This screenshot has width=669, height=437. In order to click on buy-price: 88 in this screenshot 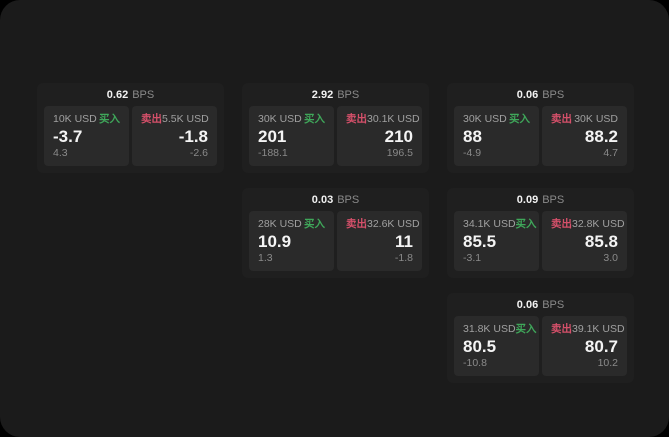, I will do `click(472, 136)`.